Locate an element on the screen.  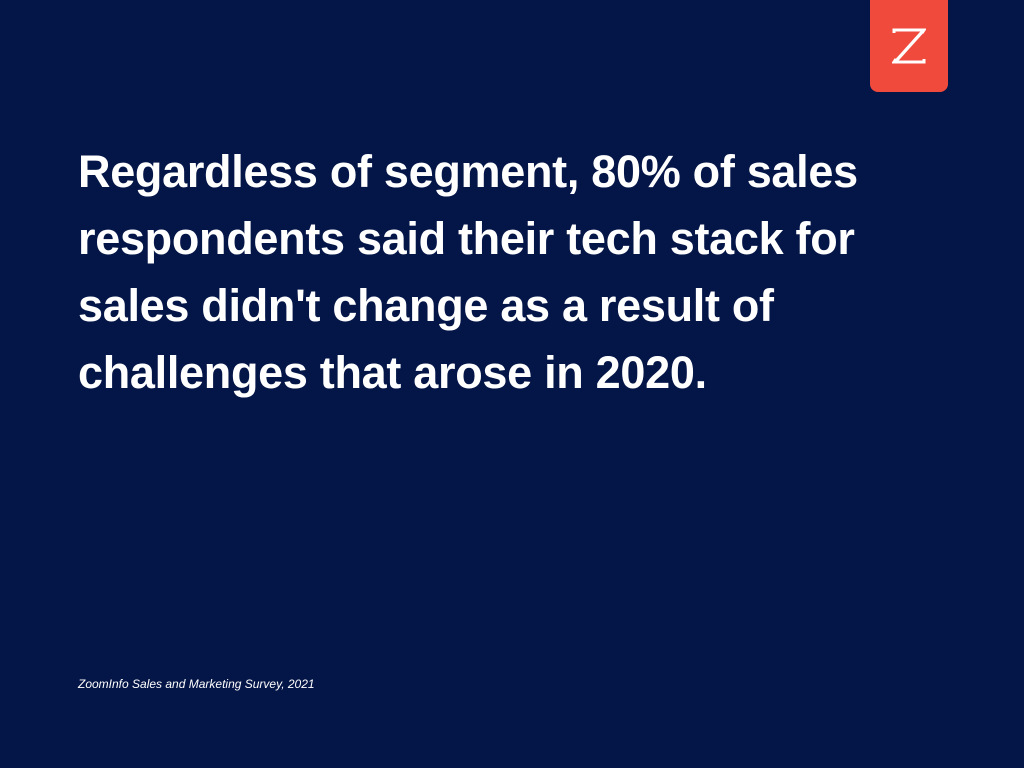
zoominfo-z-logo-icon is located at coordinates (909, 46).